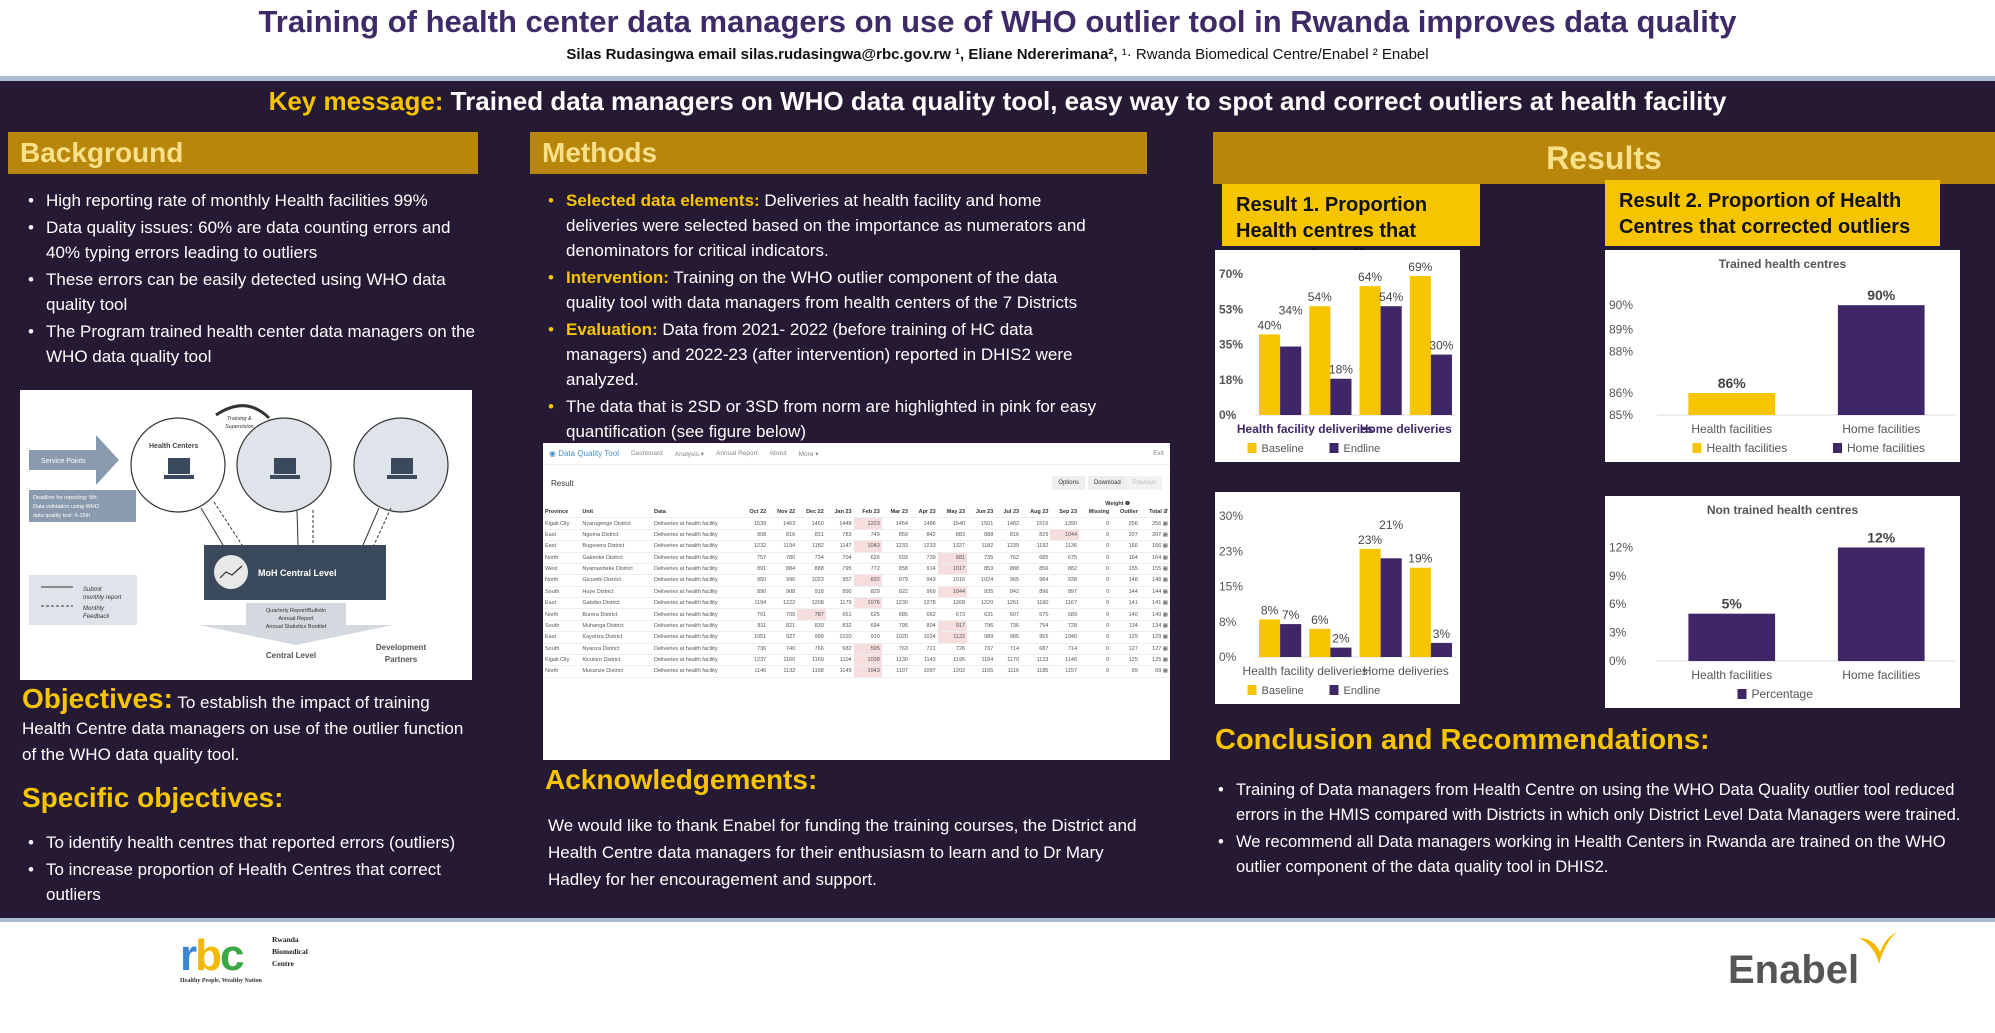  What do you see at coordinates (243, 412) in the screenshot?
I see `training-arrow` at bounding box center [243, 412].